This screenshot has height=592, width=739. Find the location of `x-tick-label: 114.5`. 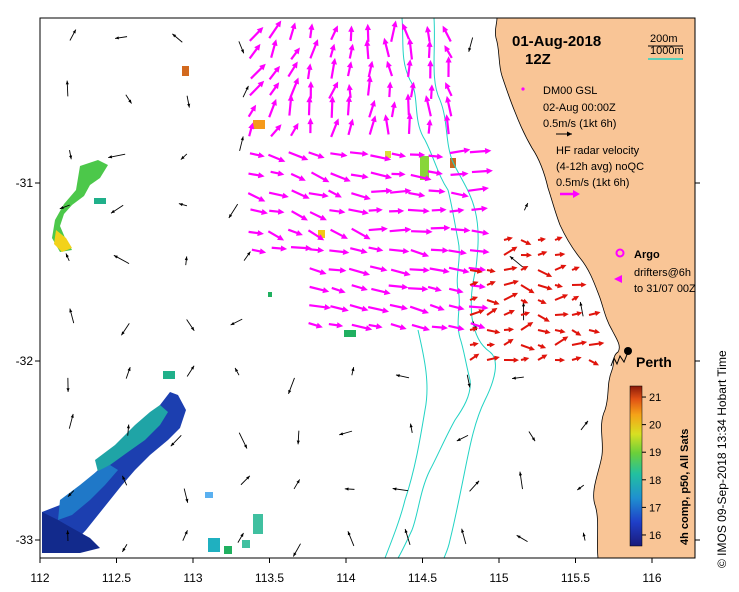

x-tick-label: 114.5 is located at coordinates (422, 578).